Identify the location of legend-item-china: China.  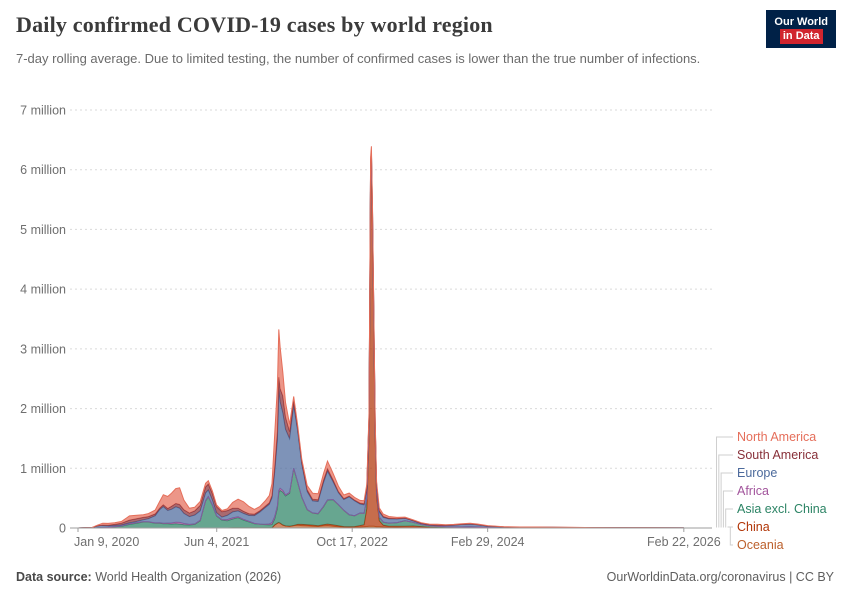
(753, 527).